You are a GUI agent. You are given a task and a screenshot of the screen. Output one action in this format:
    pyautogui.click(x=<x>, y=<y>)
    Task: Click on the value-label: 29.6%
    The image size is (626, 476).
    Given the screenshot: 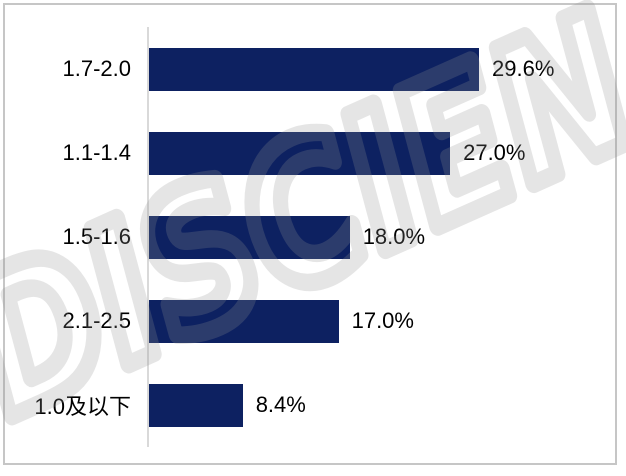 What is the action you would take?
    pyautogui.click(x=523, y=68)
    